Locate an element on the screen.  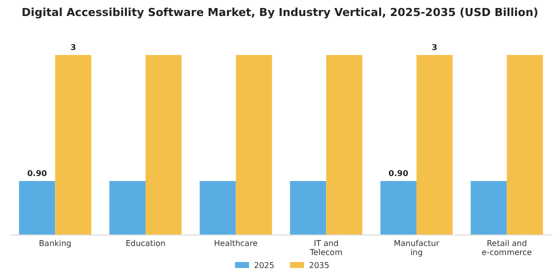
x-tick-label: IT and Telecom is located at coordinates (325, 248).